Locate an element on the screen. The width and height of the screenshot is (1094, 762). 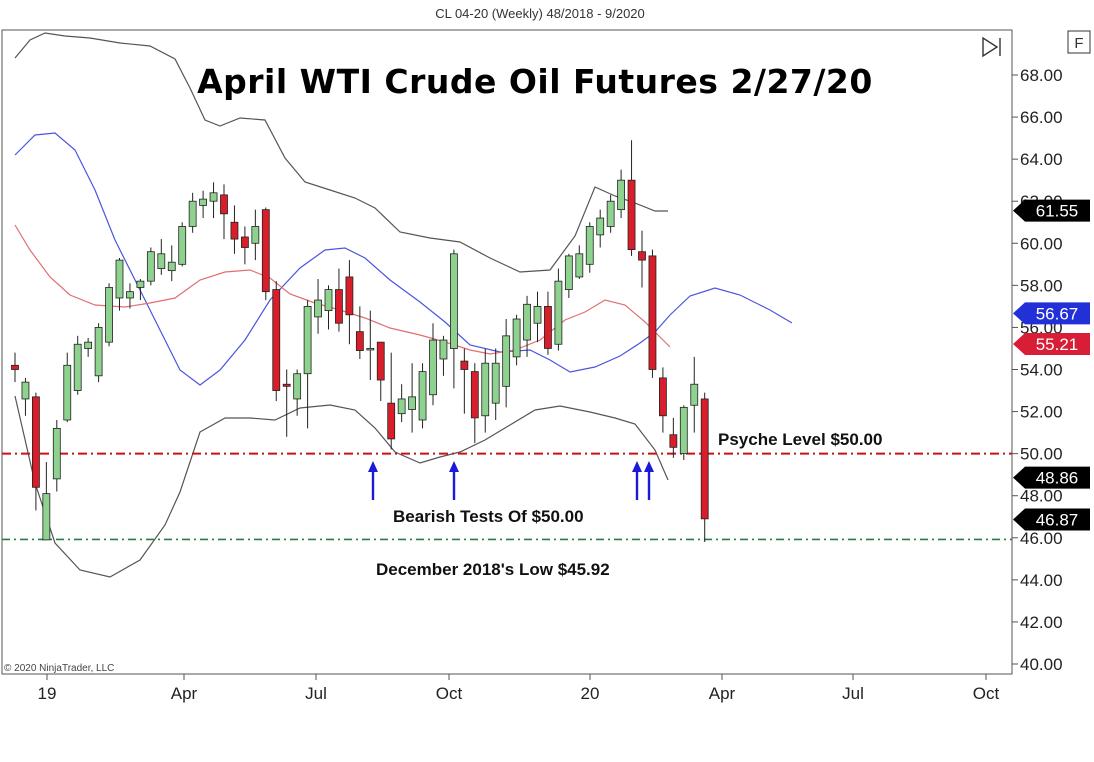
horizontal-levels is located at coordinates (507, 496).